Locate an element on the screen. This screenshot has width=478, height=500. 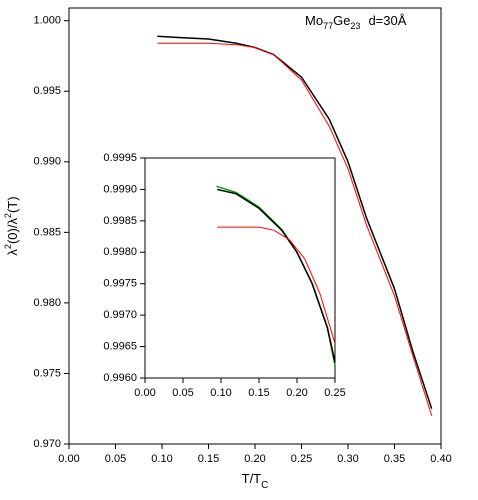
y-tick-label: 0.9960 is located at coordinates (120, 378).